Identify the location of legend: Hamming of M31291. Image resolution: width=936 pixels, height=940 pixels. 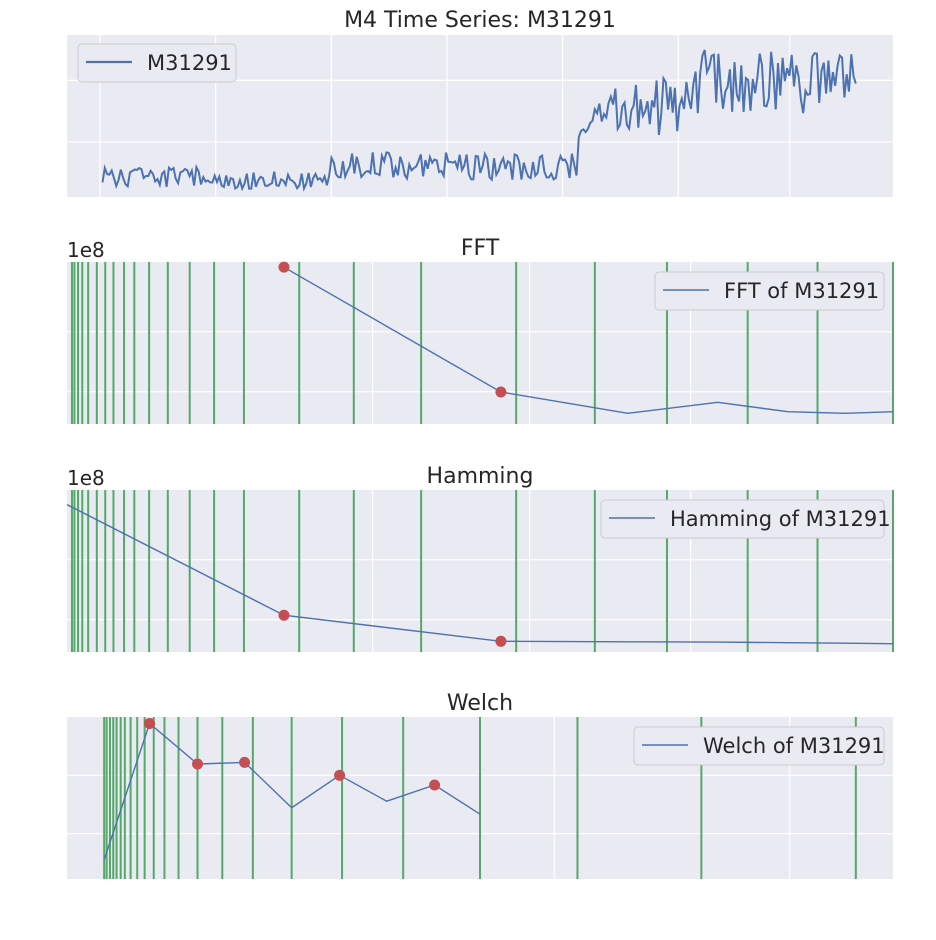
(745, 519).